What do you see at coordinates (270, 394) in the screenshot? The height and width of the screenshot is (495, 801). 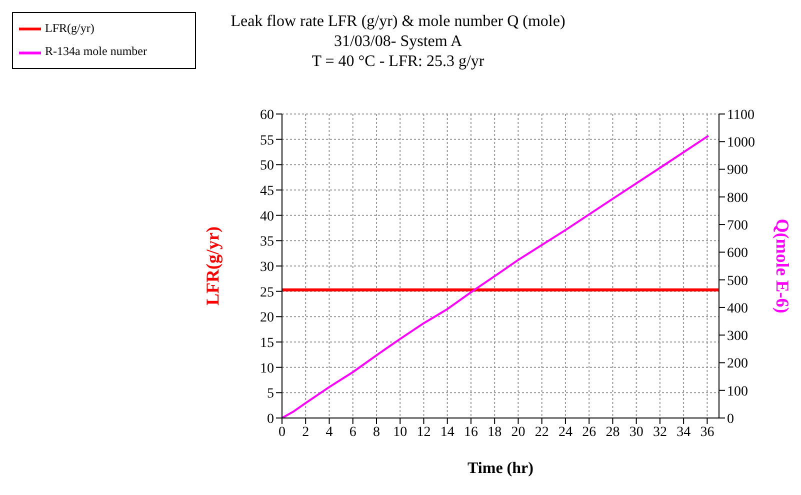 I see `y-tick-label: 5` at bounding box center [270, 394].